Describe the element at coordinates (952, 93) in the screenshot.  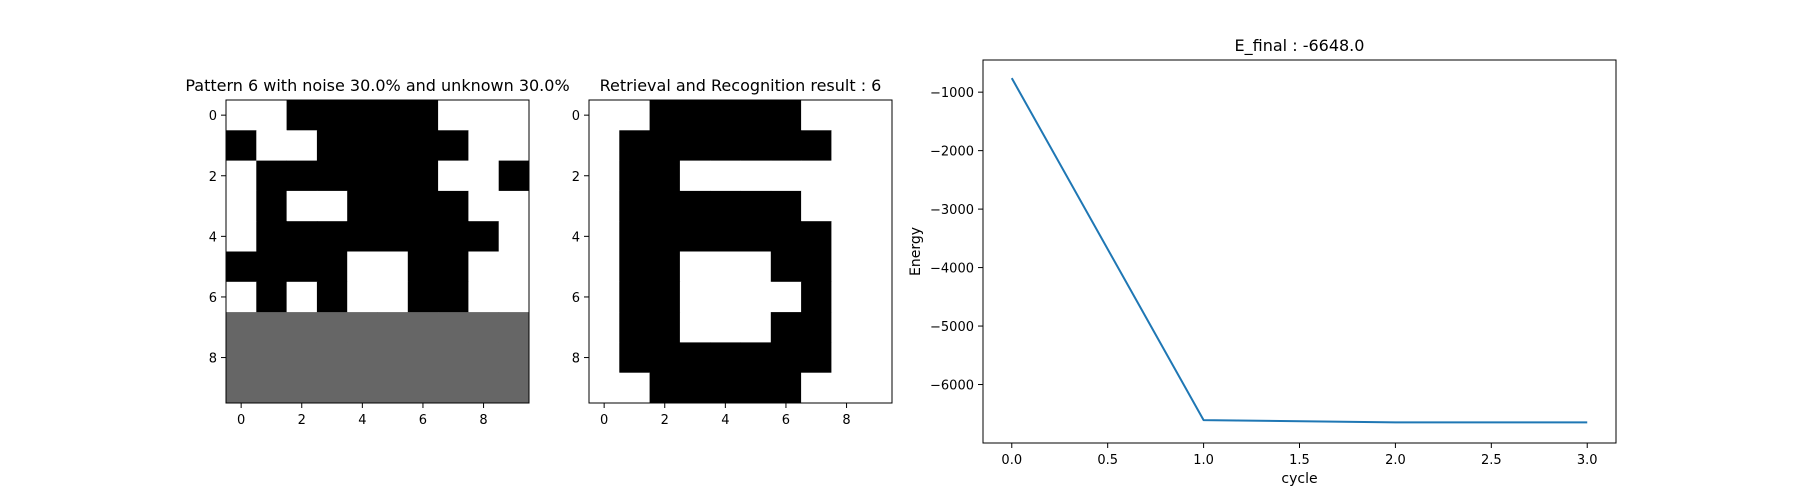
I see `y-tick-label: −1000` at that location.